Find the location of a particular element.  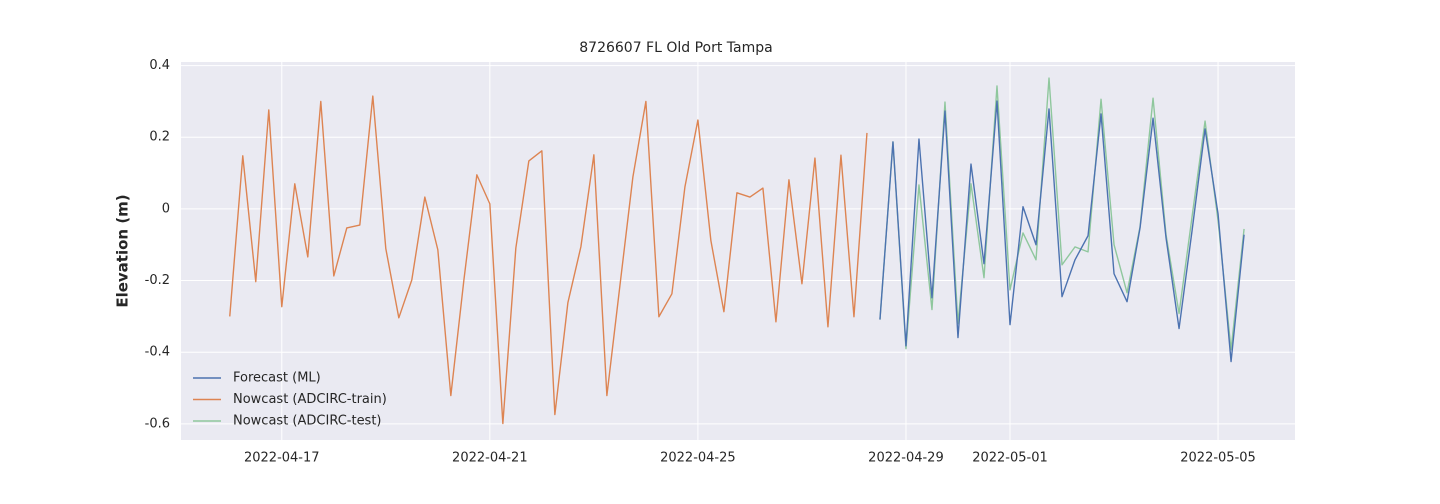

x-tick-label: 2022-04-25 is located at coordinates (698, 458).